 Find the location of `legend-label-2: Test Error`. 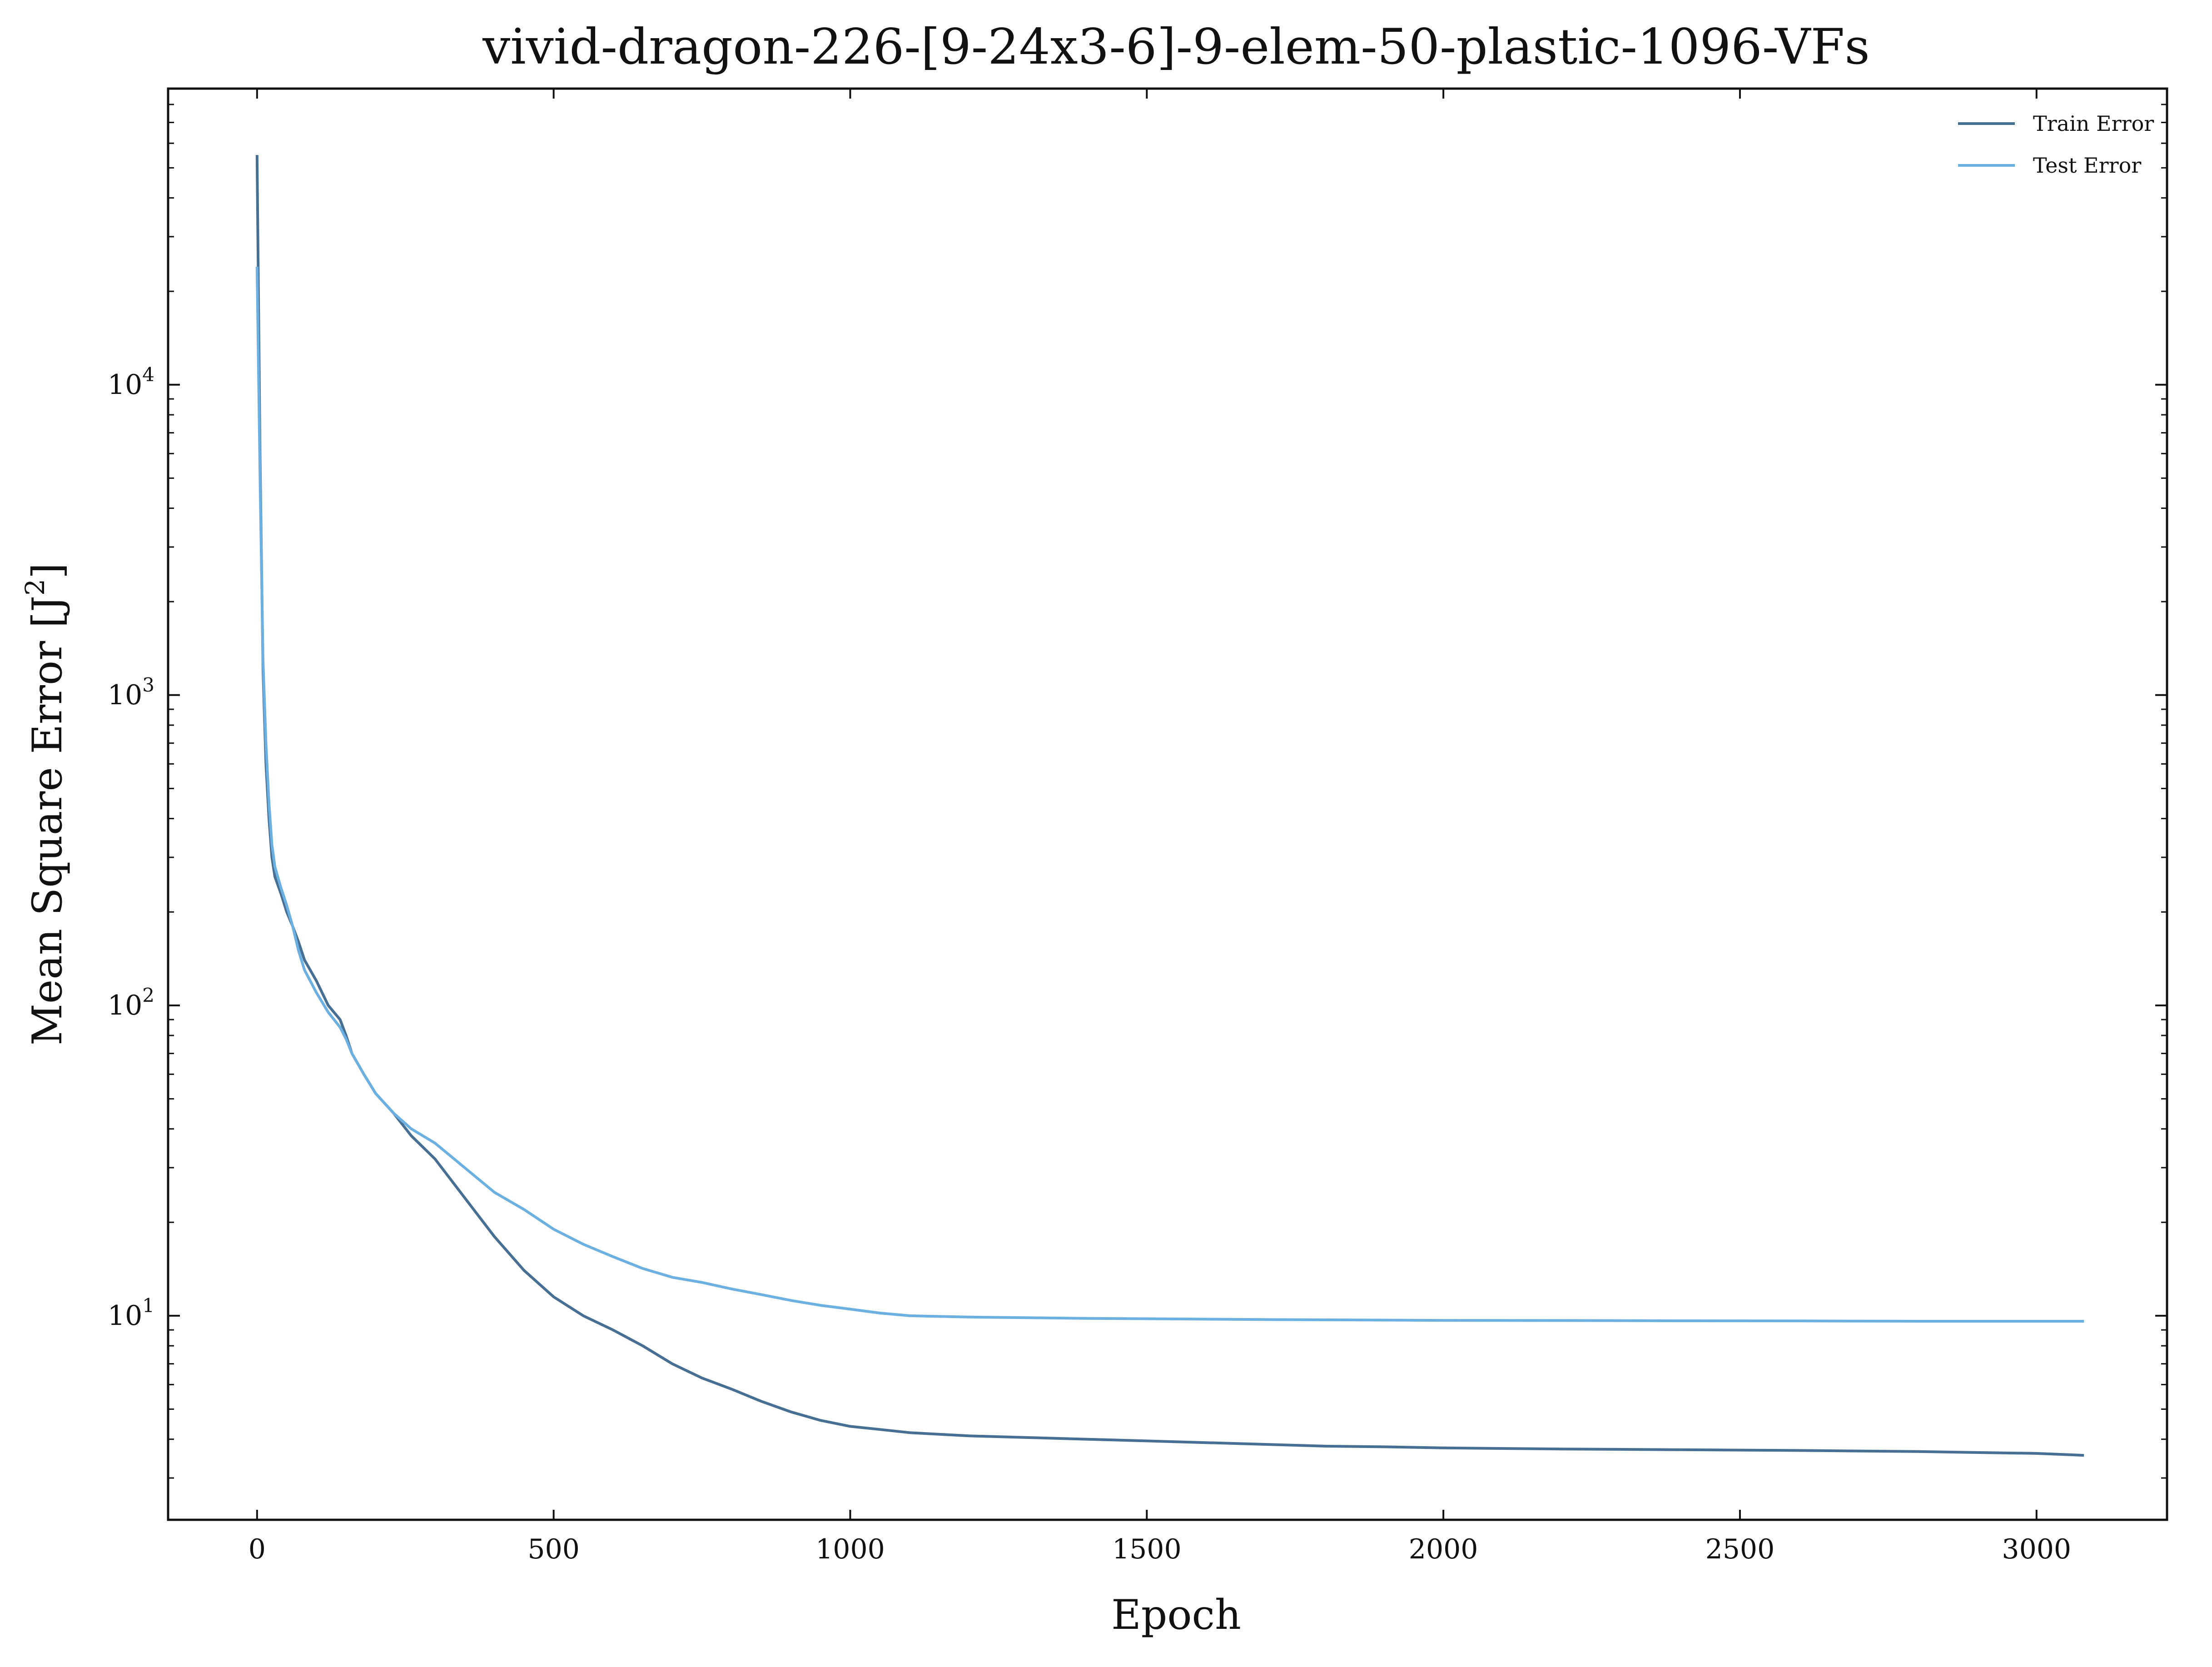

legend-label-2: Test Error is located at coordinates (2087, 165).